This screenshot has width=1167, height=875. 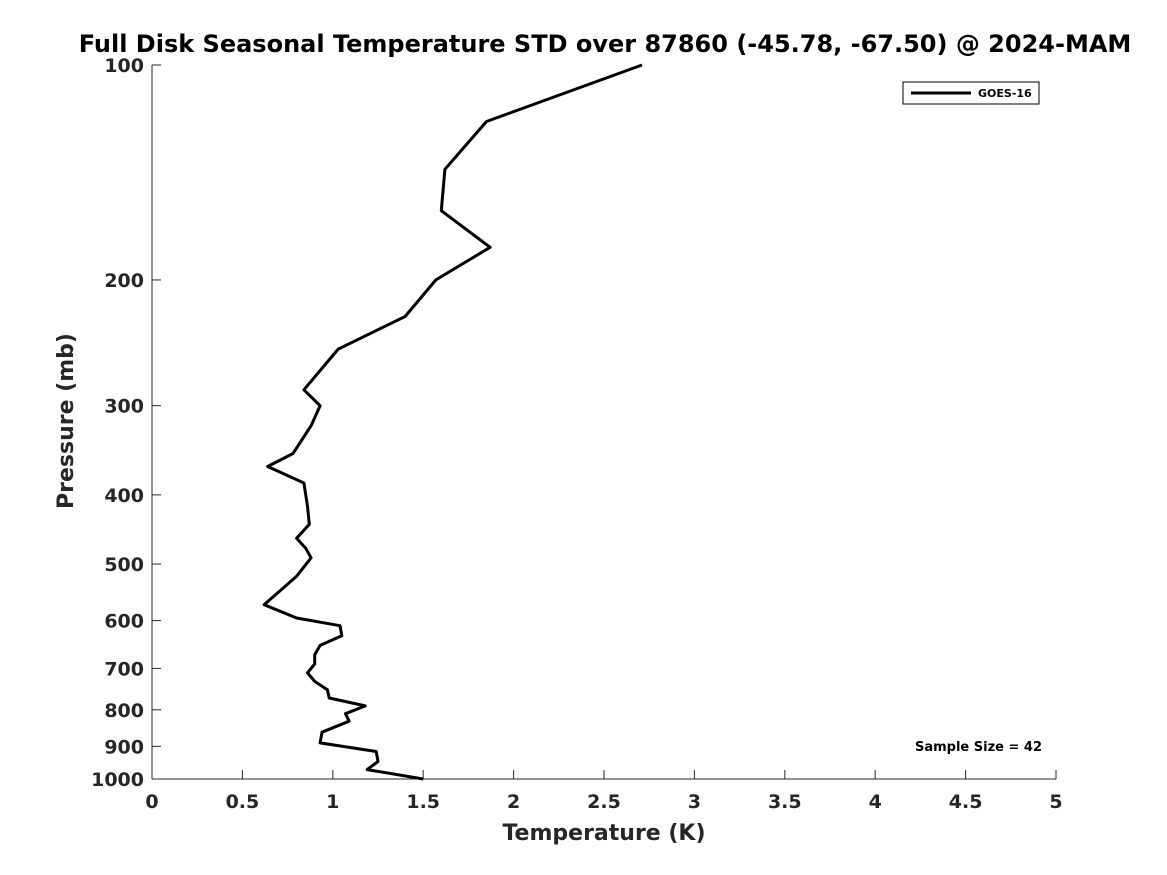 What do you see at coordinates (1055, 802) in the screenshot?
I see `x-tick-label: 5` at bounding box center [1055, 802].